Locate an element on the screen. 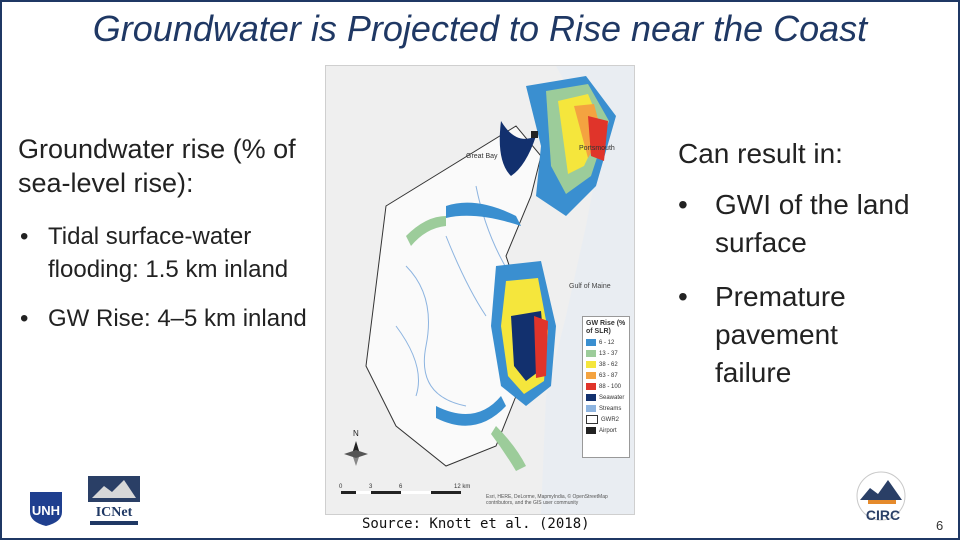 The image size is (960, 540). list-item: • Premature pavement failure is located at coordinates (798, 335).